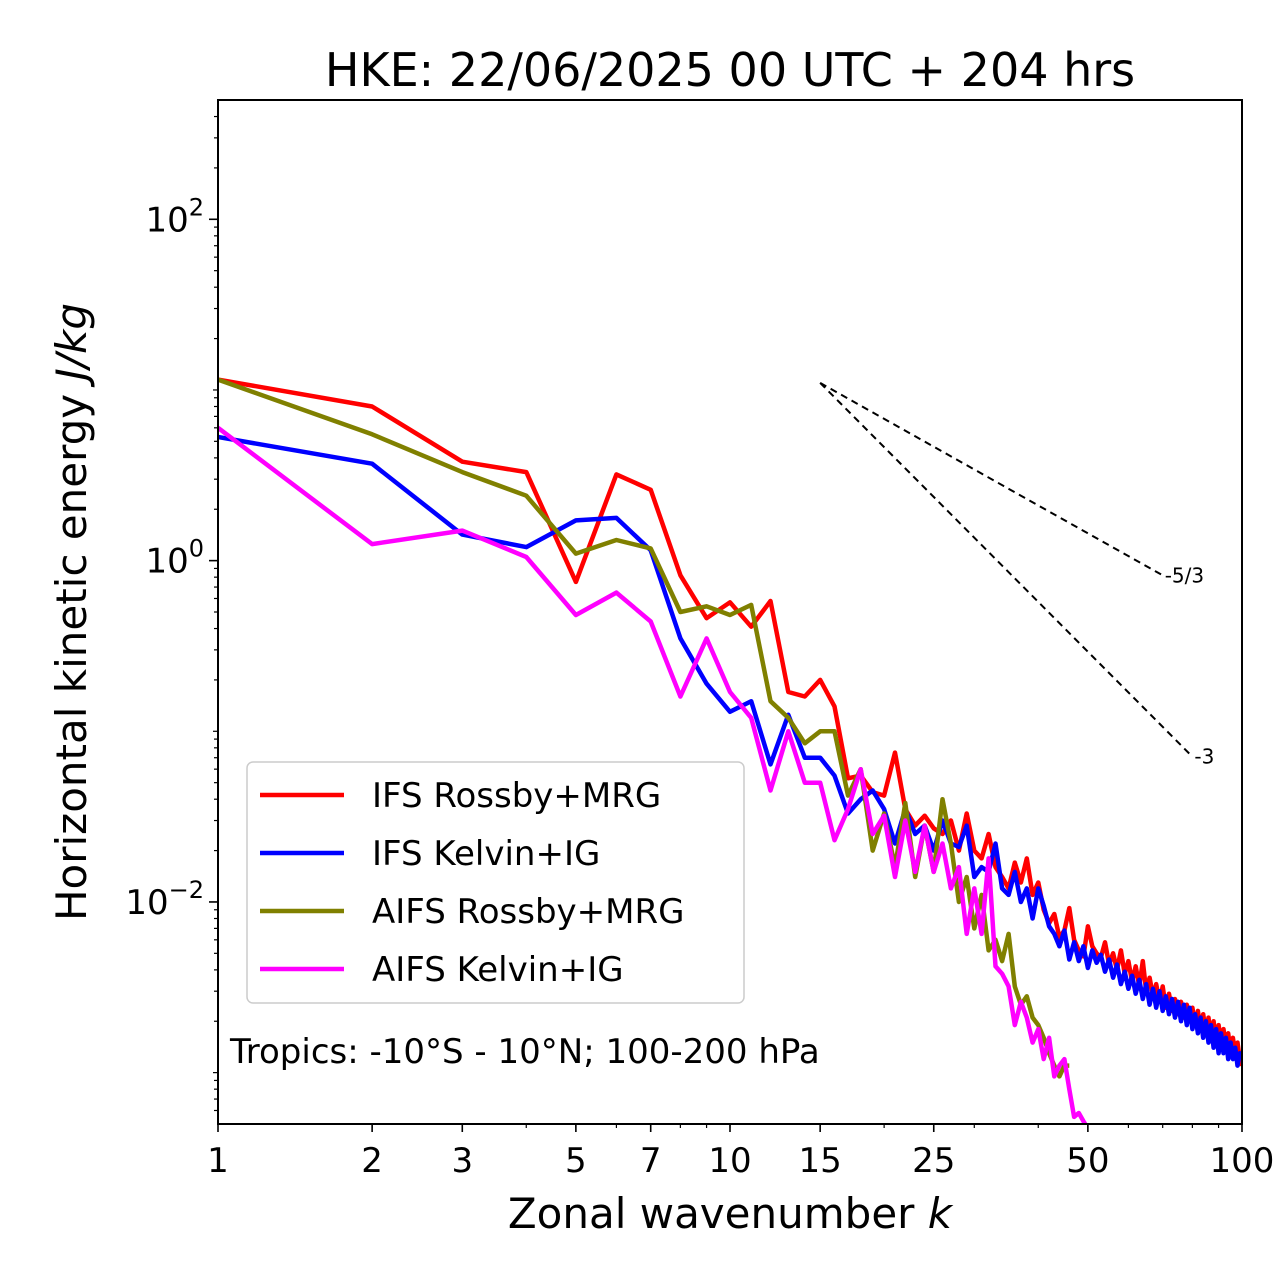  I want to click on x-axis-label: Zonal wavenumber k, so click(731, 1213).